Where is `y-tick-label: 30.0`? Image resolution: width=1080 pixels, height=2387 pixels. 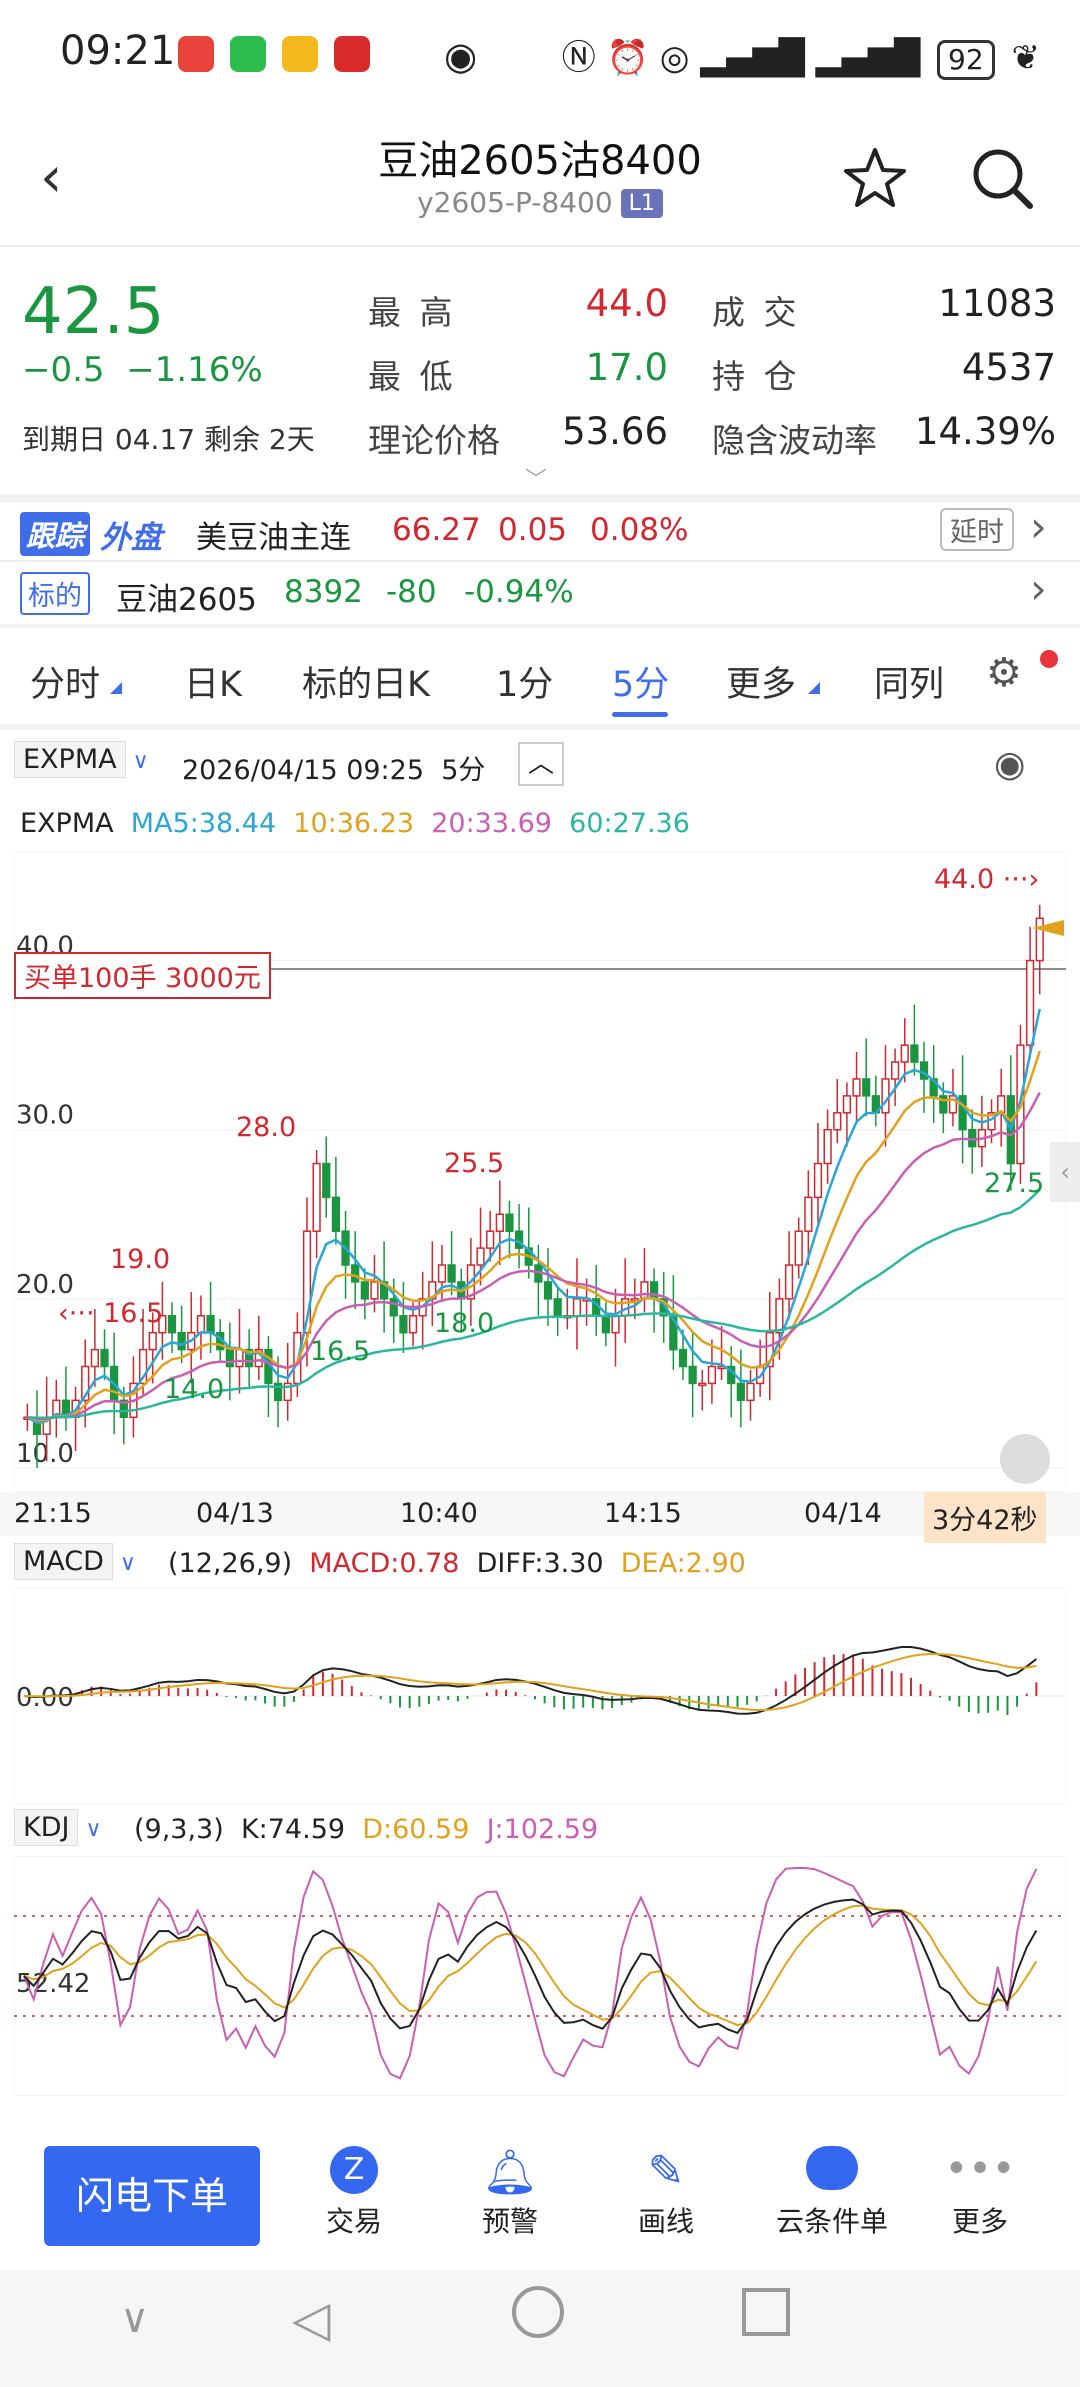 y-tick-label: 30.0 is located at coordinates (45, 1116).